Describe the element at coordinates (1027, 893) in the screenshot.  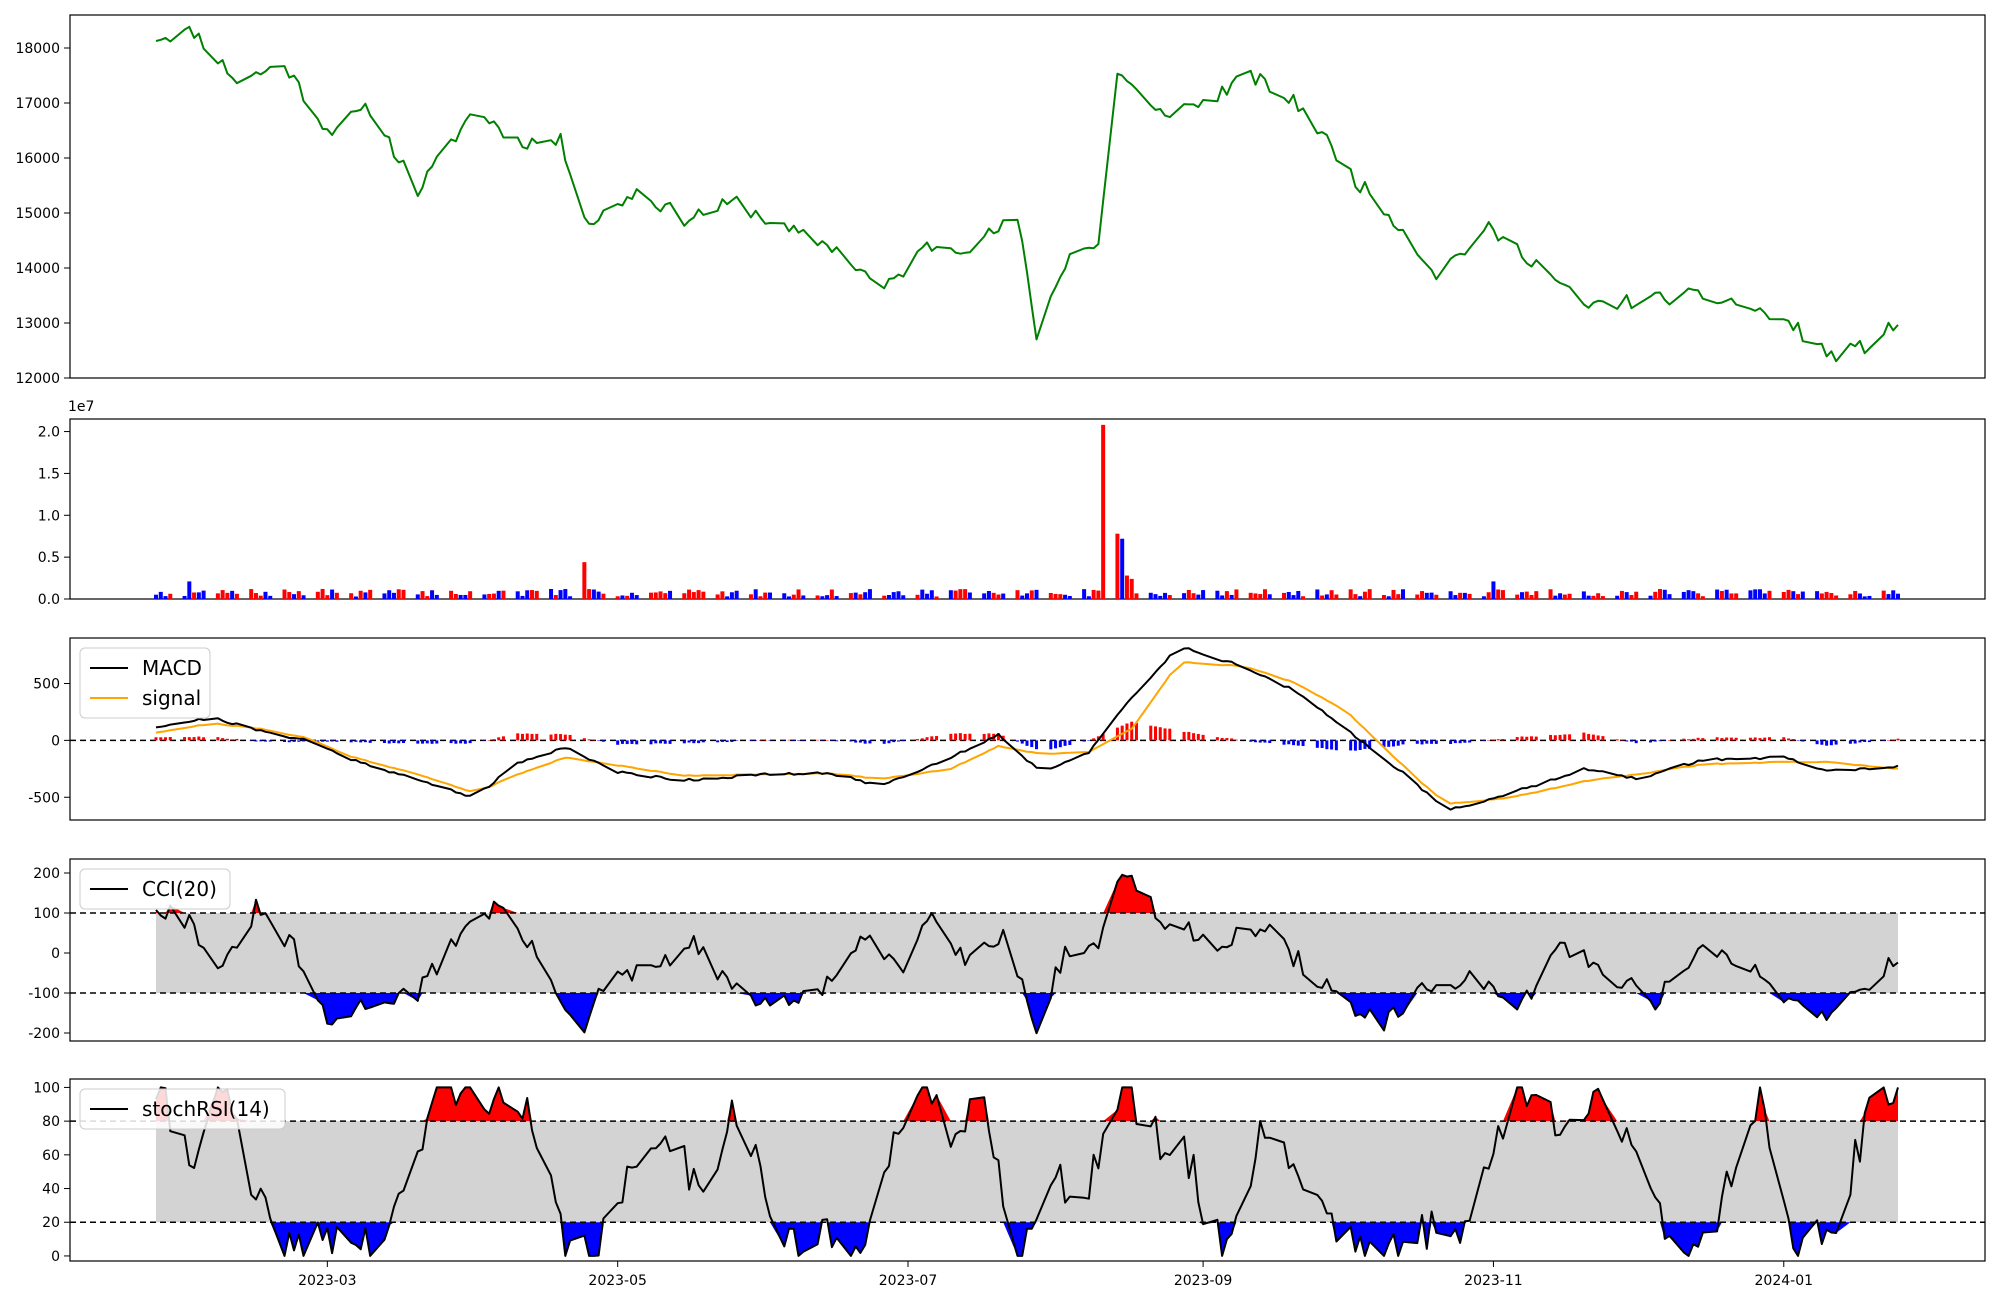
I see `cci-overbought-fill` at that location.